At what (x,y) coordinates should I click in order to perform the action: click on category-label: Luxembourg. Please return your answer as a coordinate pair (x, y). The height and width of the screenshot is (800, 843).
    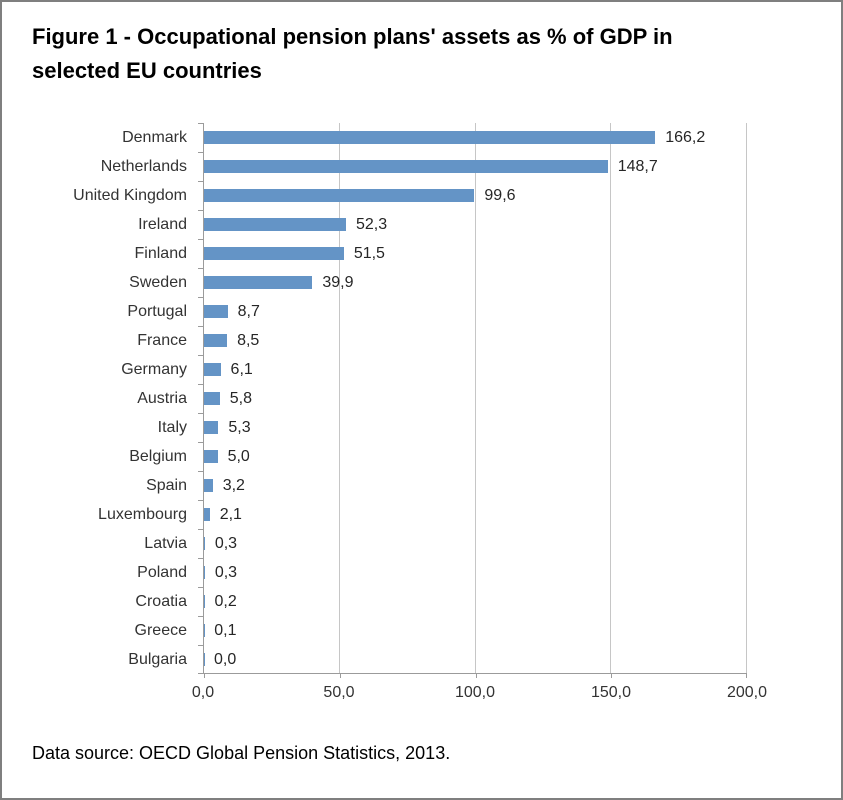
    Looking at the image, I should click on (142, 514).